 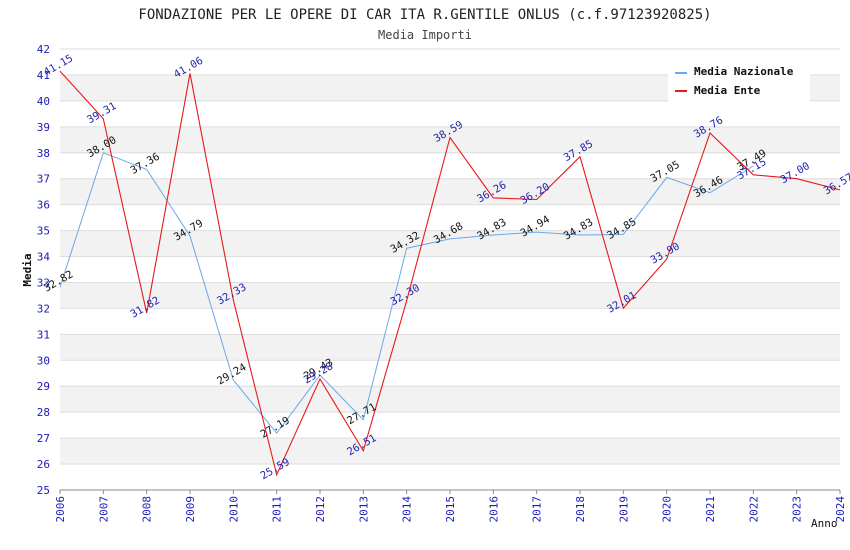 What do you see at coordinates (363, 509) in the screenshot?
I see `x-tick-label: 2013` at bounding box center [363, 509].